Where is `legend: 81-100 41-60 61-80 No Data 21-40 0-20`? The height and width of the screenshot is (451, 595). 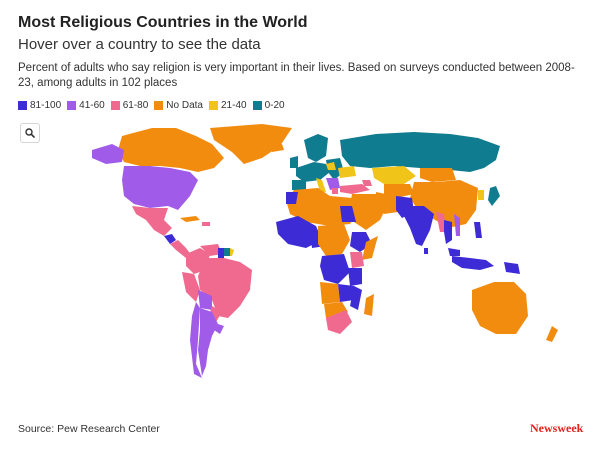 legend: 81-100 41-60 61-80 No Data 21-40 0-20 is located at coordinates (154, 105).